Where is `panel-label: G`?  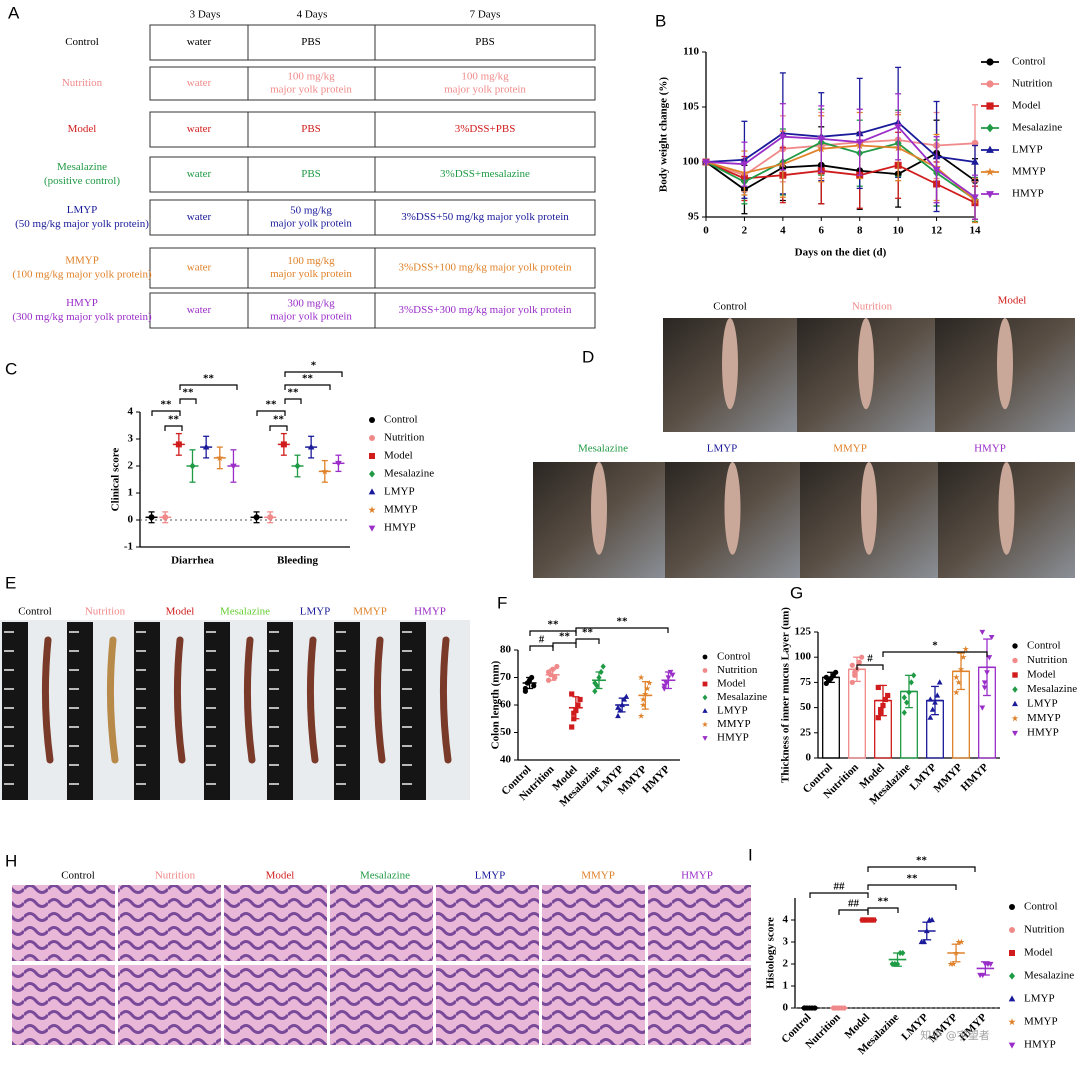
panel-label: G is located at coordinates (796, 592).